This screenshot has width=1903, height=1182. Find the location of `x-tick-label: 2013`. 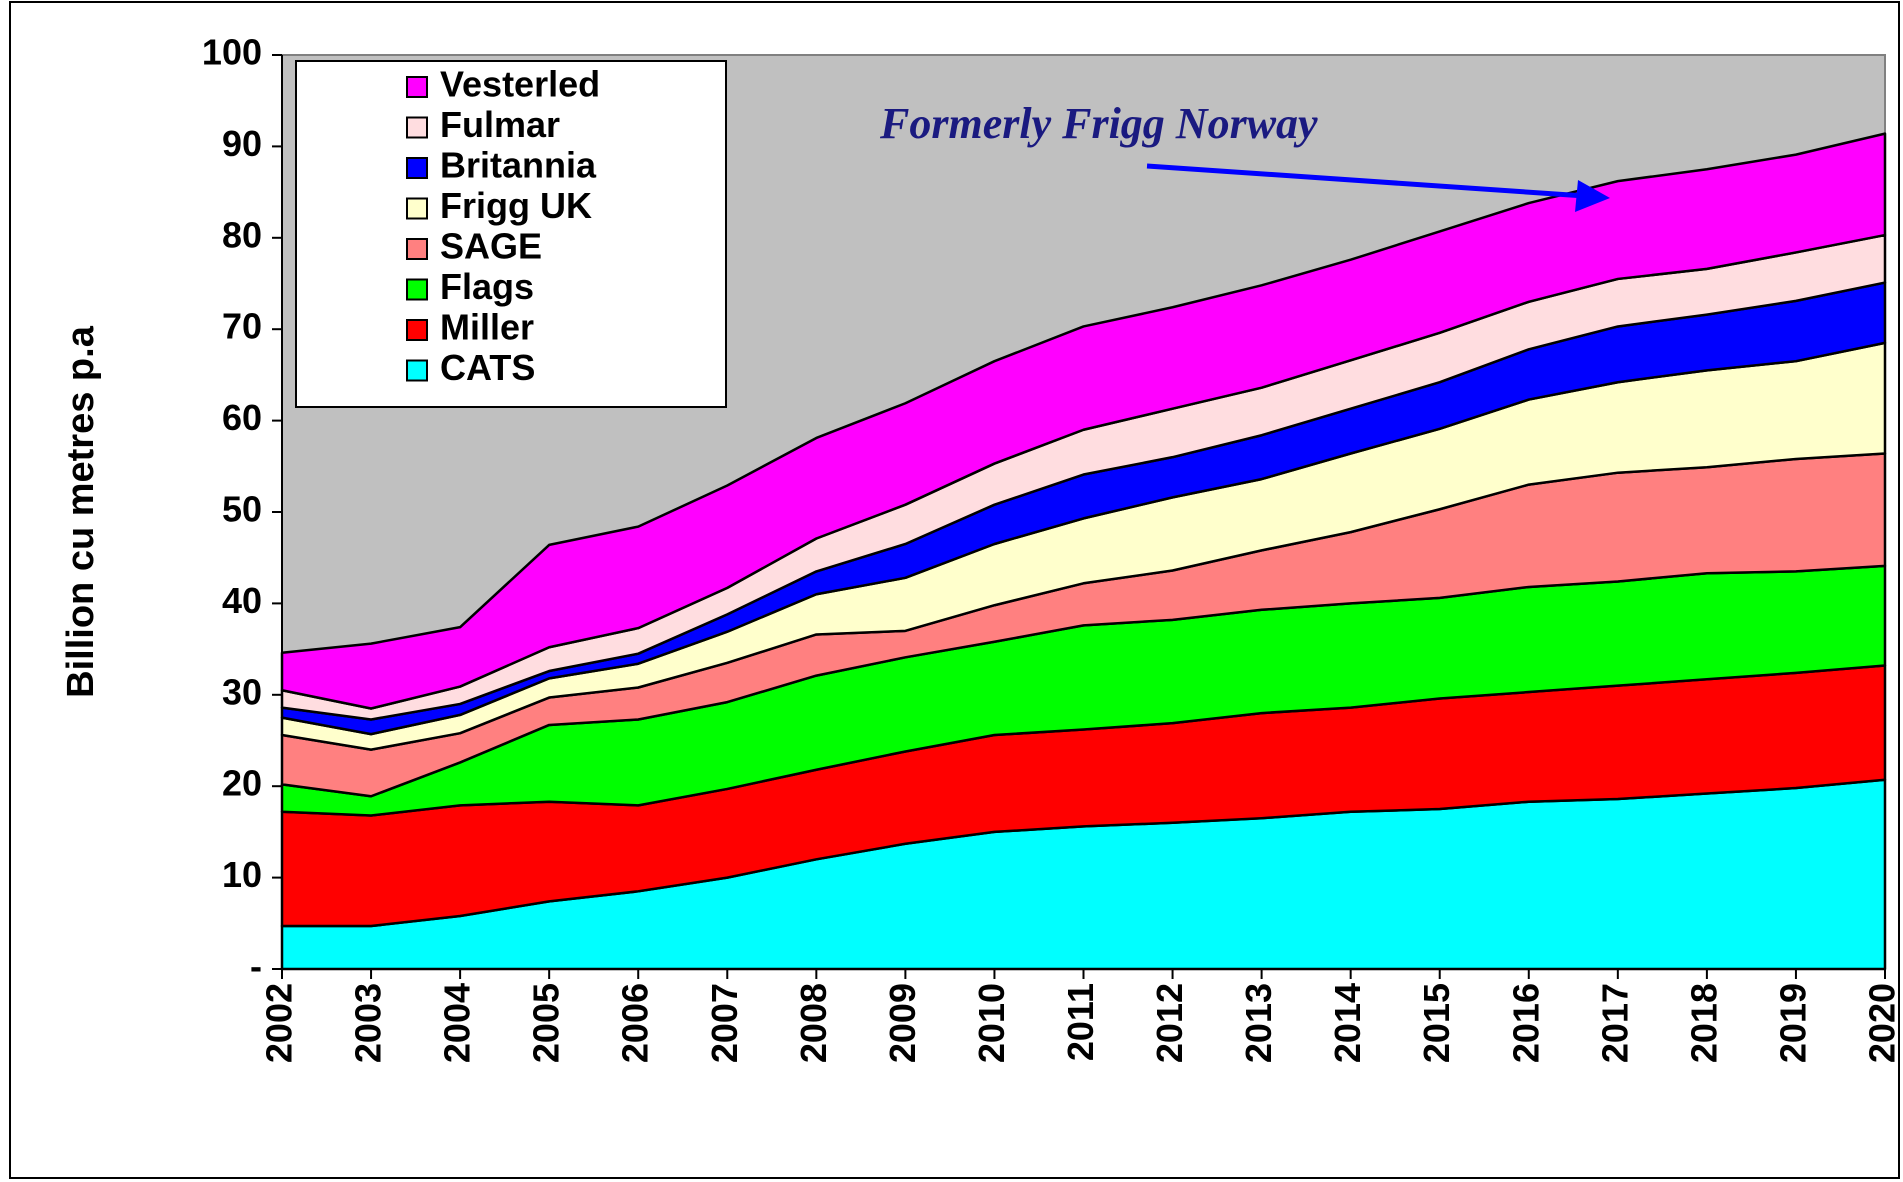

x-tick-label: 2013 is located at coordinates (1258, 1023).